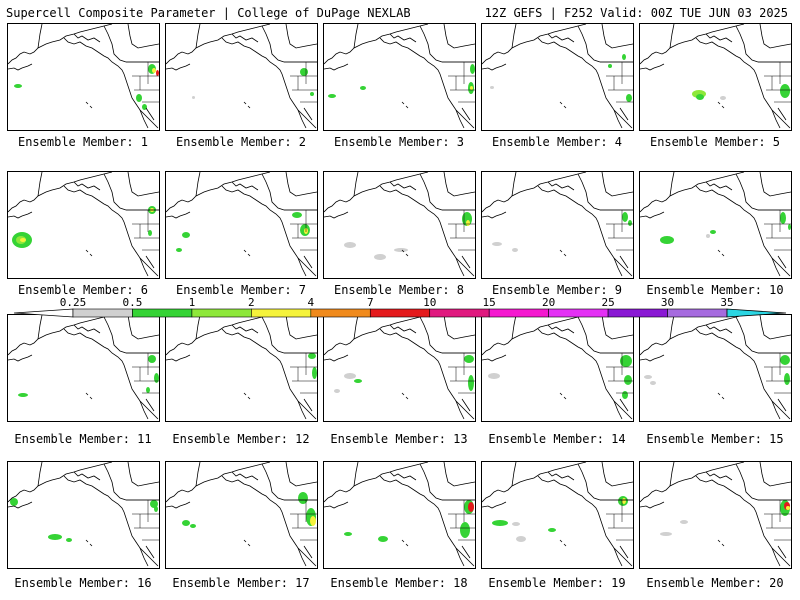 This screenshot has height=600, width=800. Describe the element at coordinates (192, 302) in the screenshot. I see `colorbar-tick-label: 1` at that location.